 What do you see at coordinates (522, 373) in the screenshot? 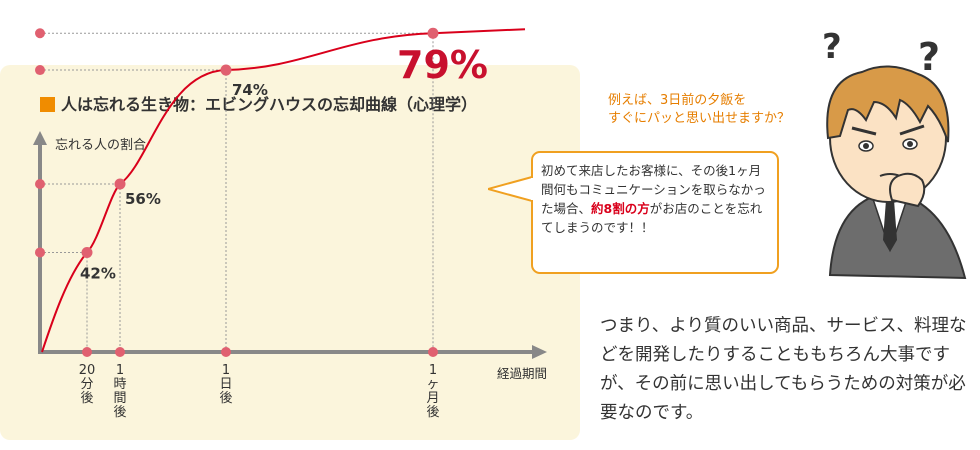
I see `x-axis-label: 経過期間` at bounding box center [522, 373].